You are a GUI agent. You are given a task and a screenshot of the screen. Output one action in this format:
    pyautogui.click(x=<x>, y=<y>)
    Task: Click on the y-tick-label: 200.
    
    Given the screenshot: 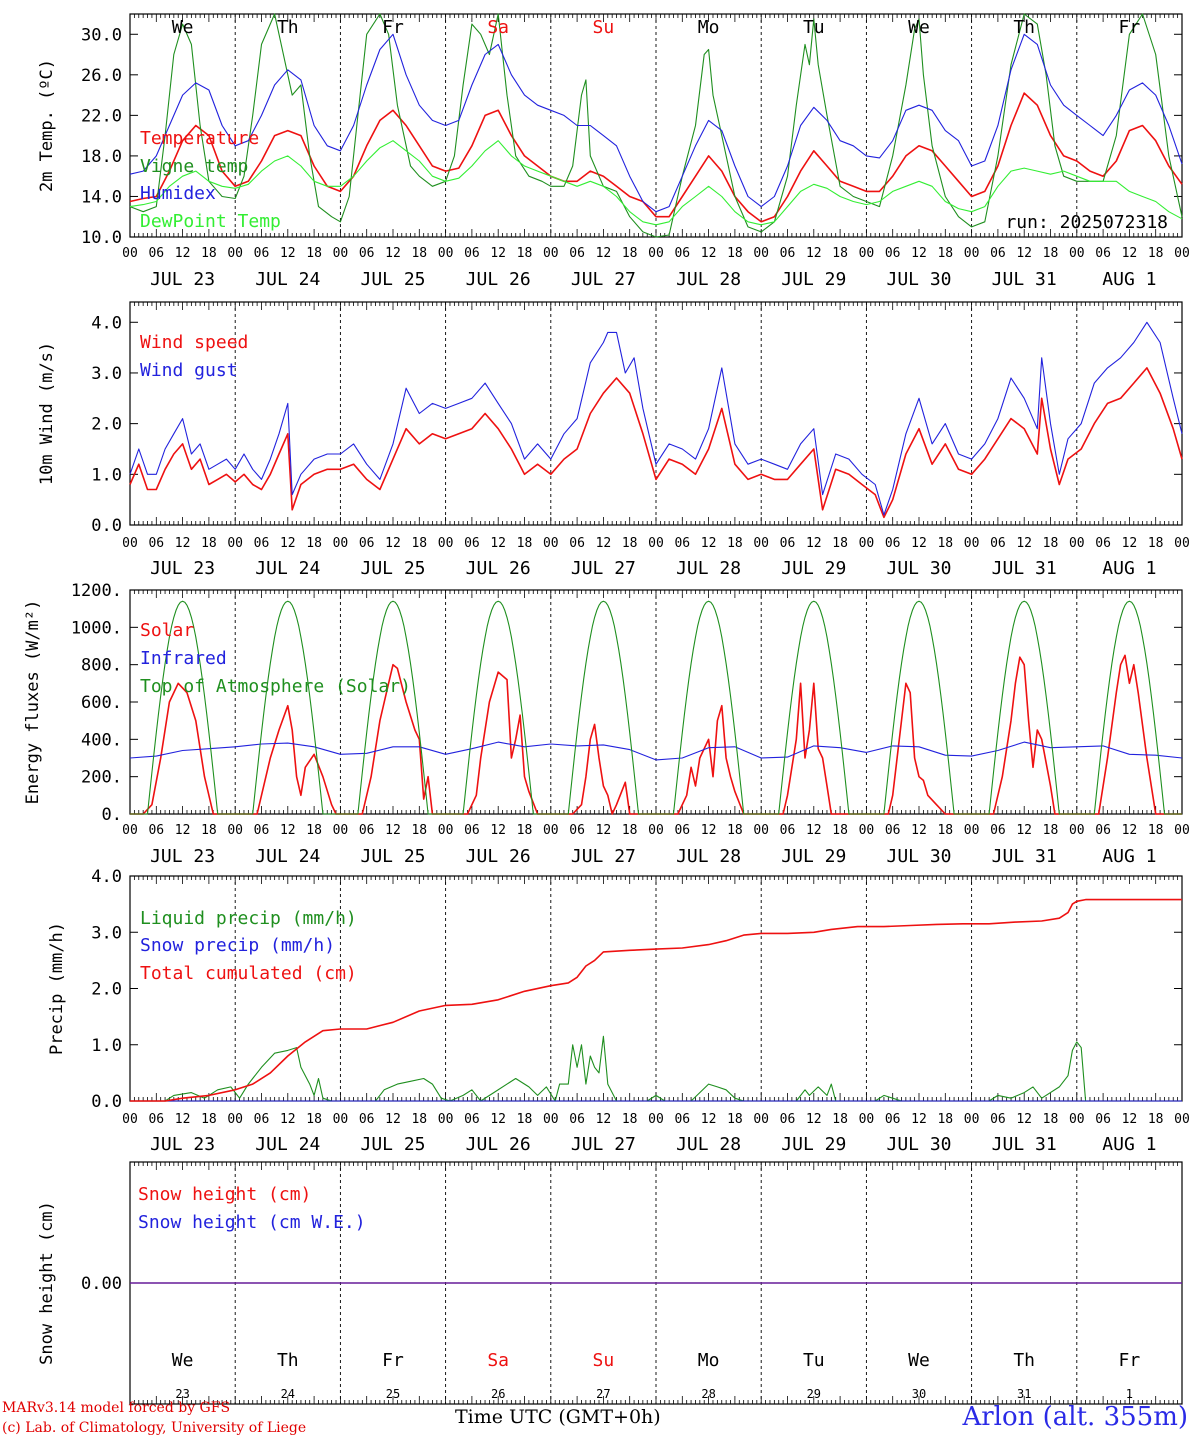 What is the action you would take?
    pyautogui.click(x=101, y=778)
    